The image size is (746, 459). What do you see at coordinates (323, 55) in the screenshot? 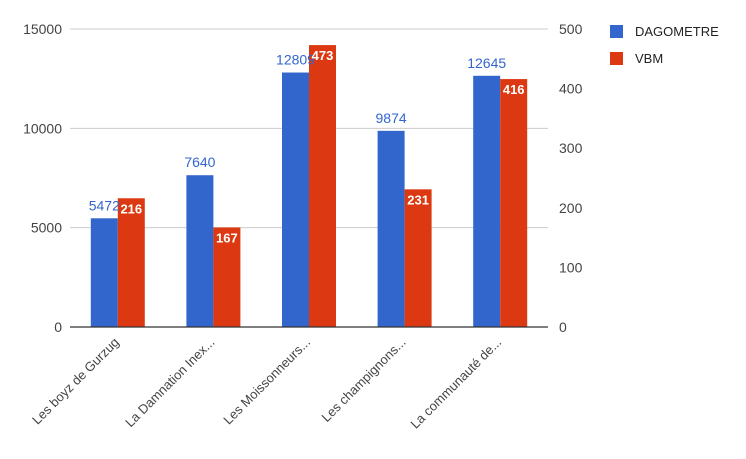
I see `data-label-vbm: 473` at bounding box center [323, 55].